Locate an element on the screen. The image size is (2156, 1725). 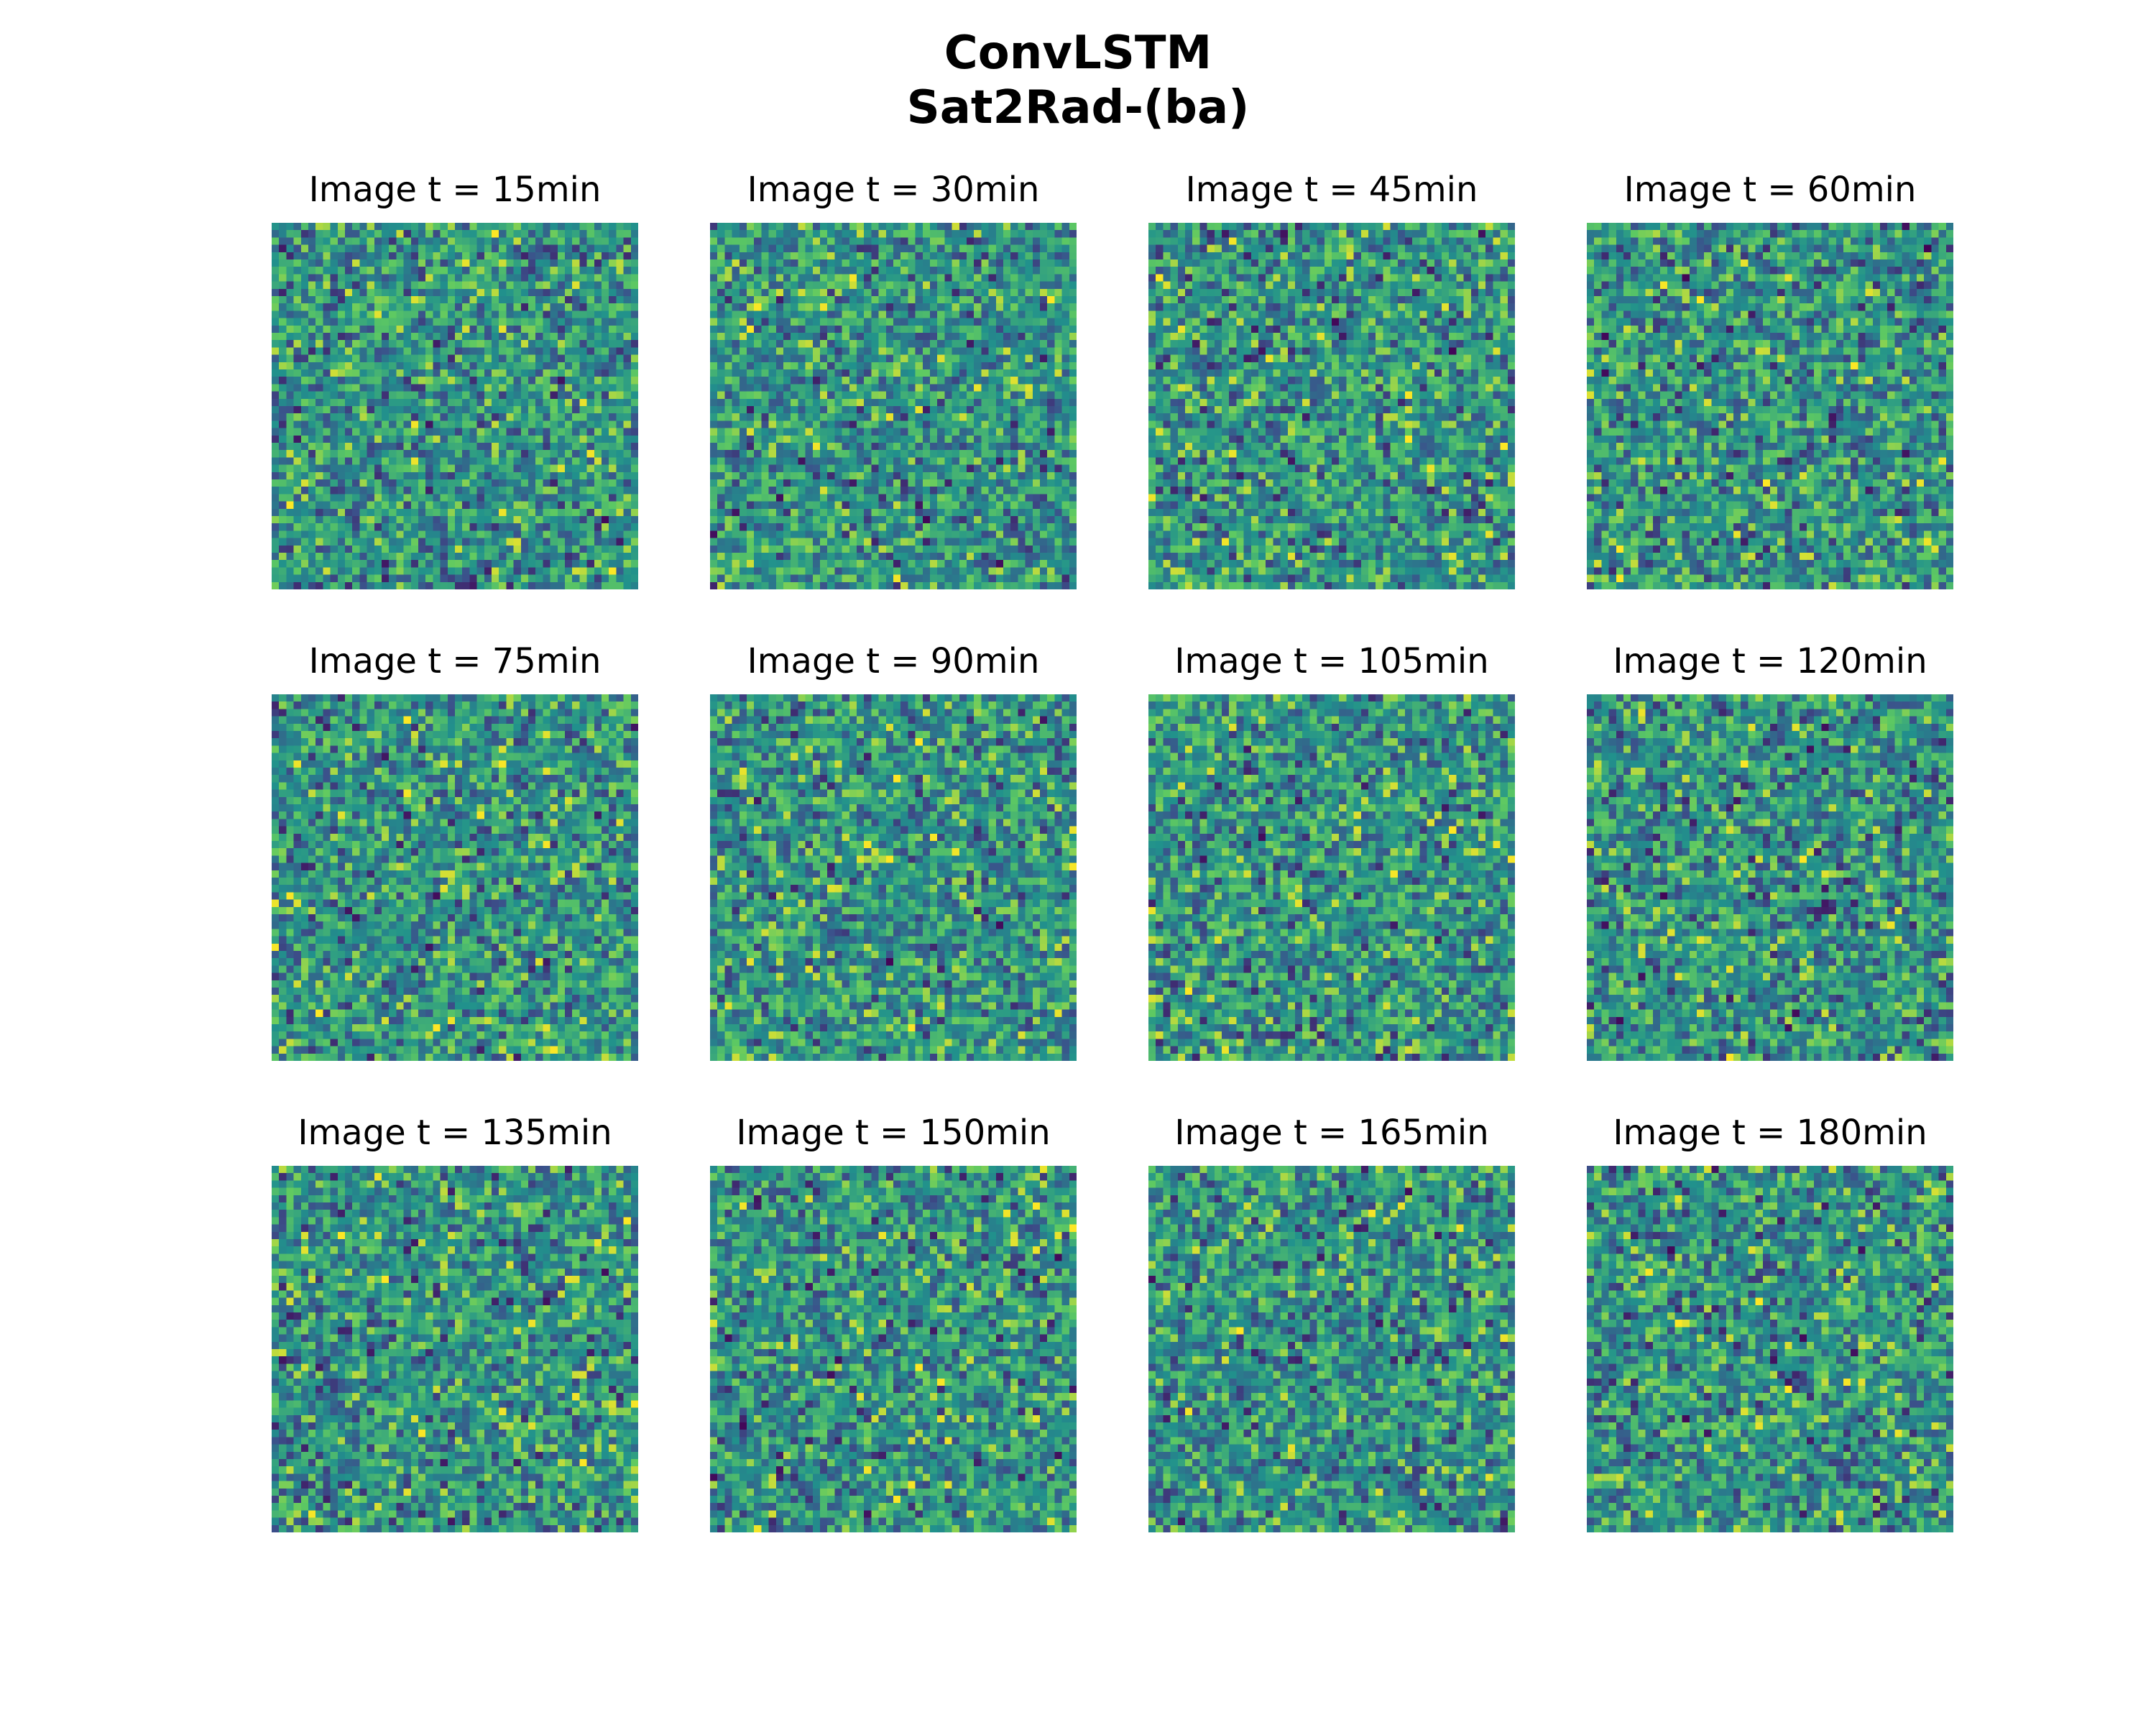
panel-title: Image t = 90min is located at coordinates (894, 661).